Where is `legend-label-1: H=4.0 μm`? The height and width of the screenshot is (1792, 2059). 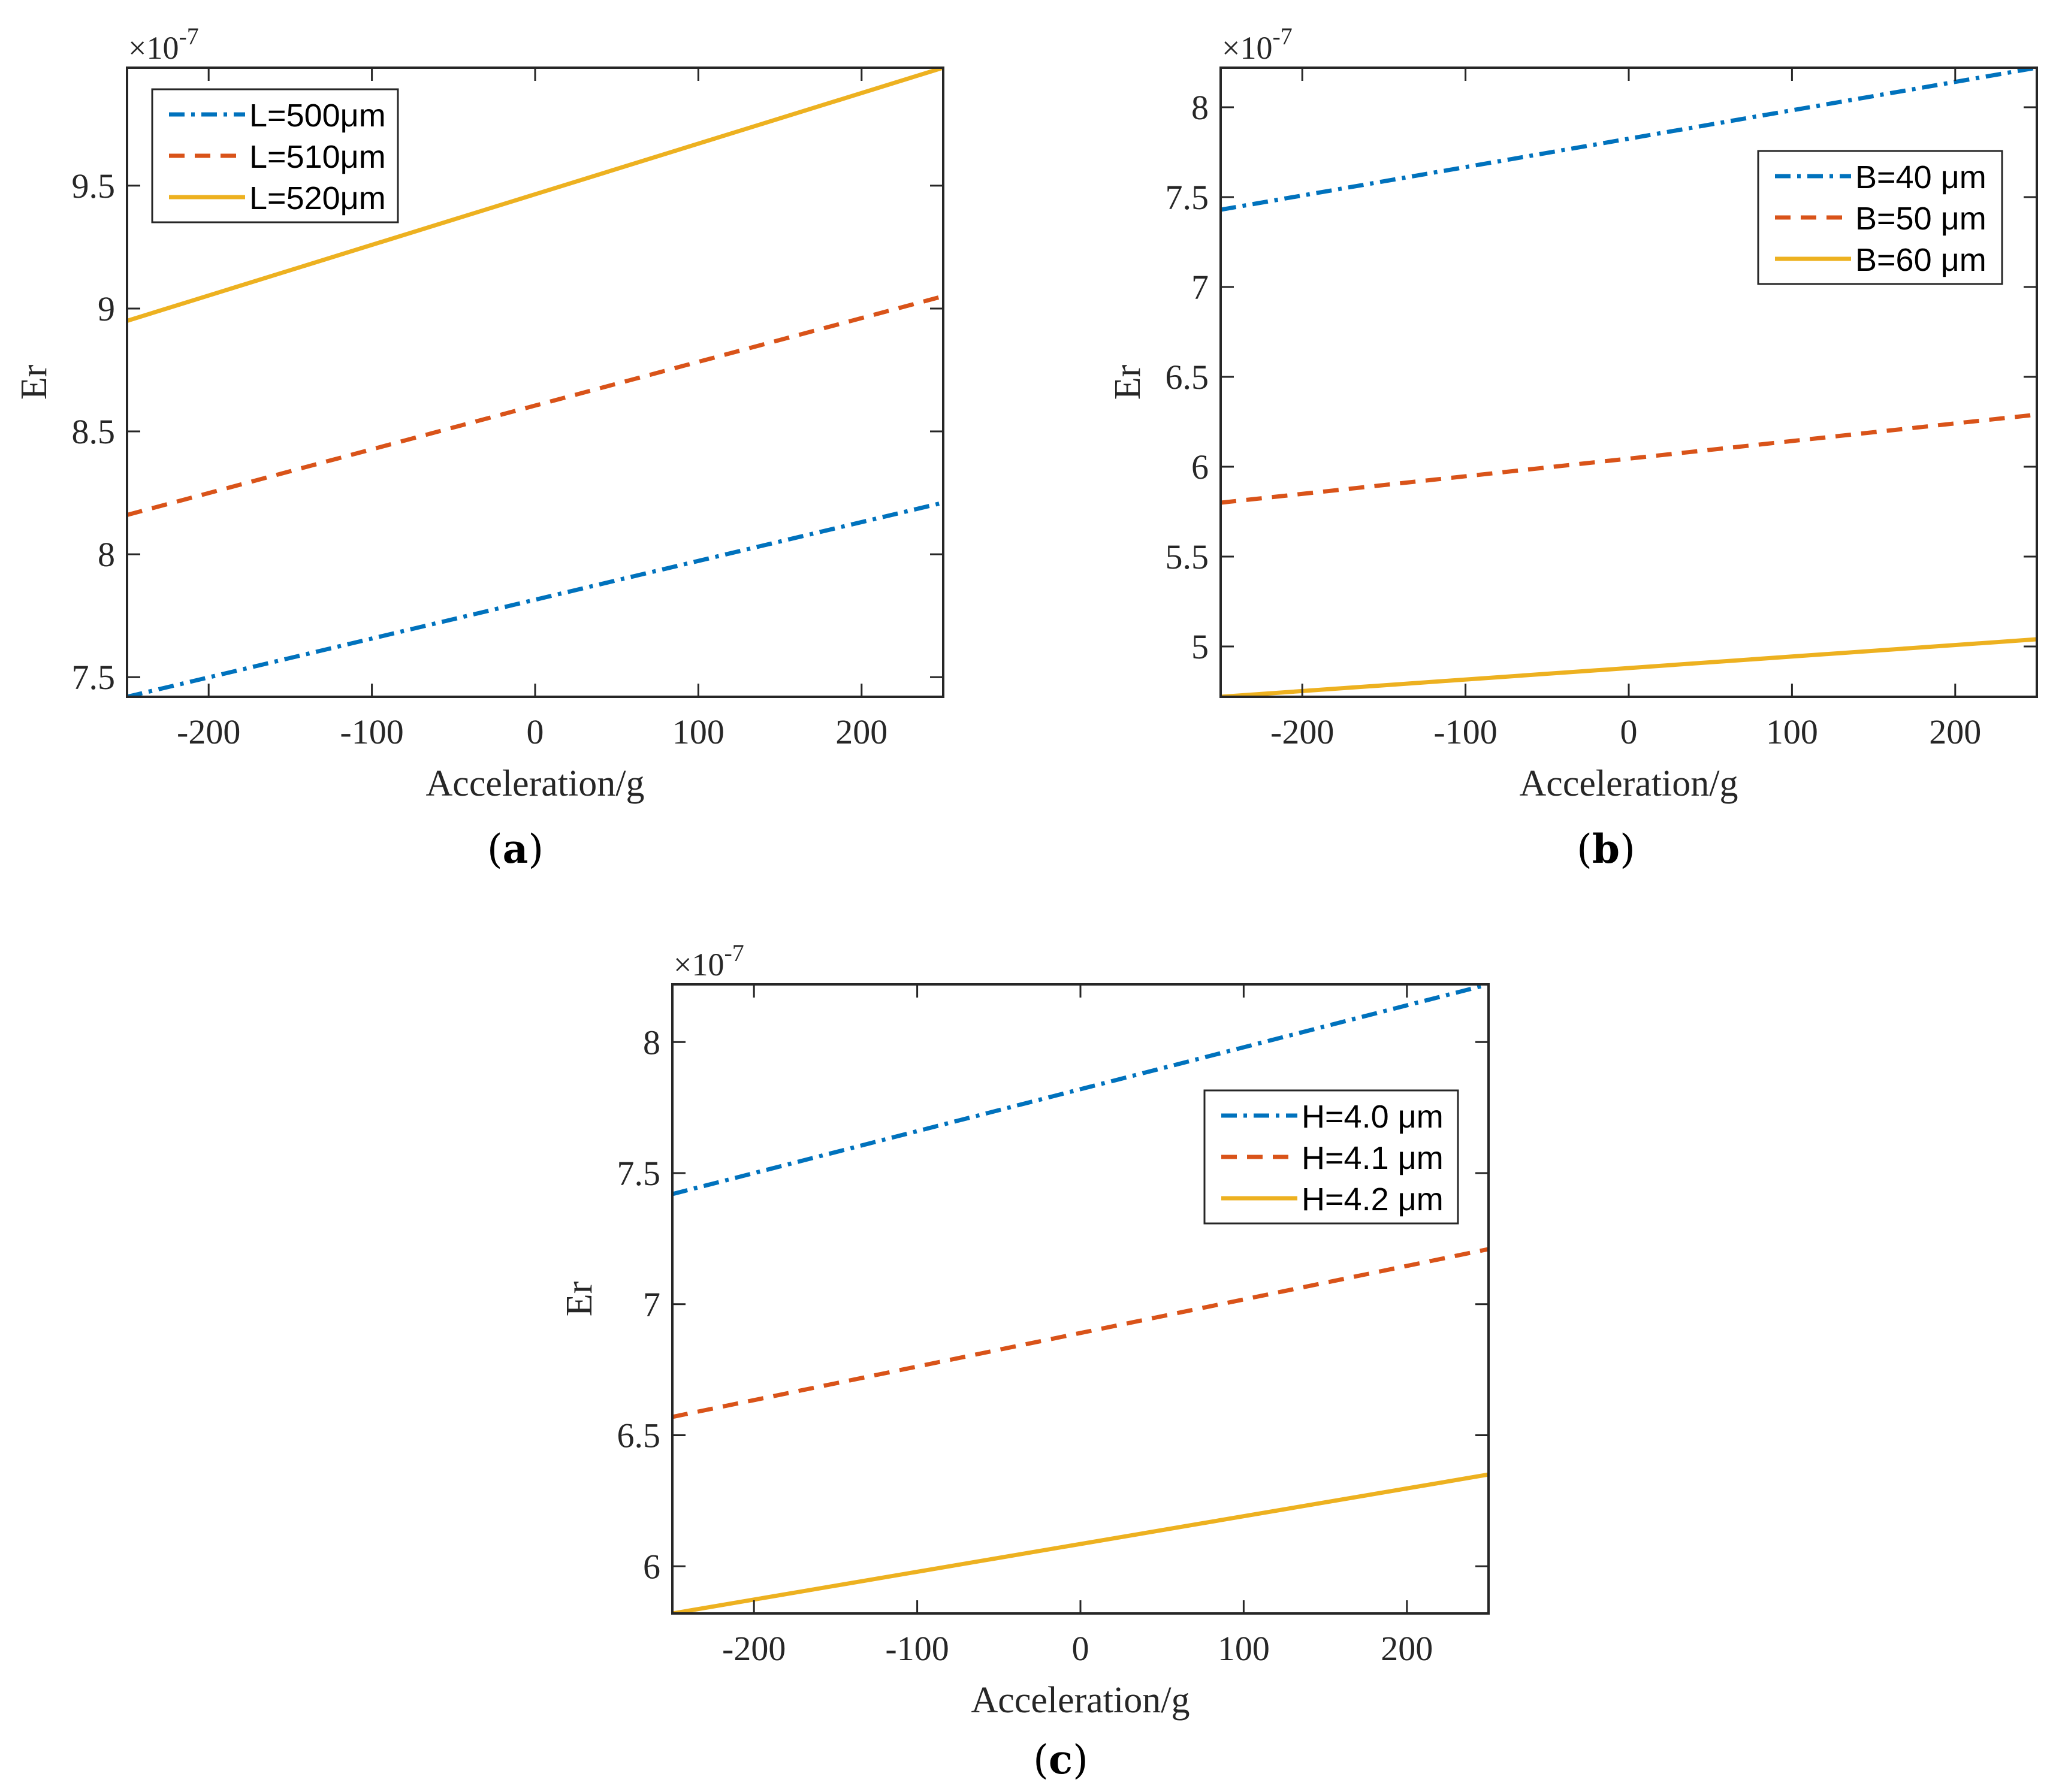 legend-label-1: H=4.0 μm is located at coordinates (1373, 1117).